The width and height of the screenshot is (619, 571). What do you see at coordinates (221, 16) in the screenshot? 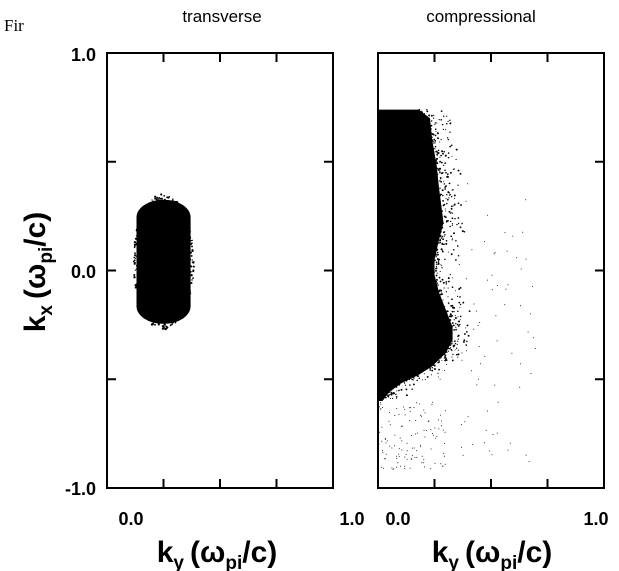
I see `left-panel-title: transverse` at bounding box center [221, 16].